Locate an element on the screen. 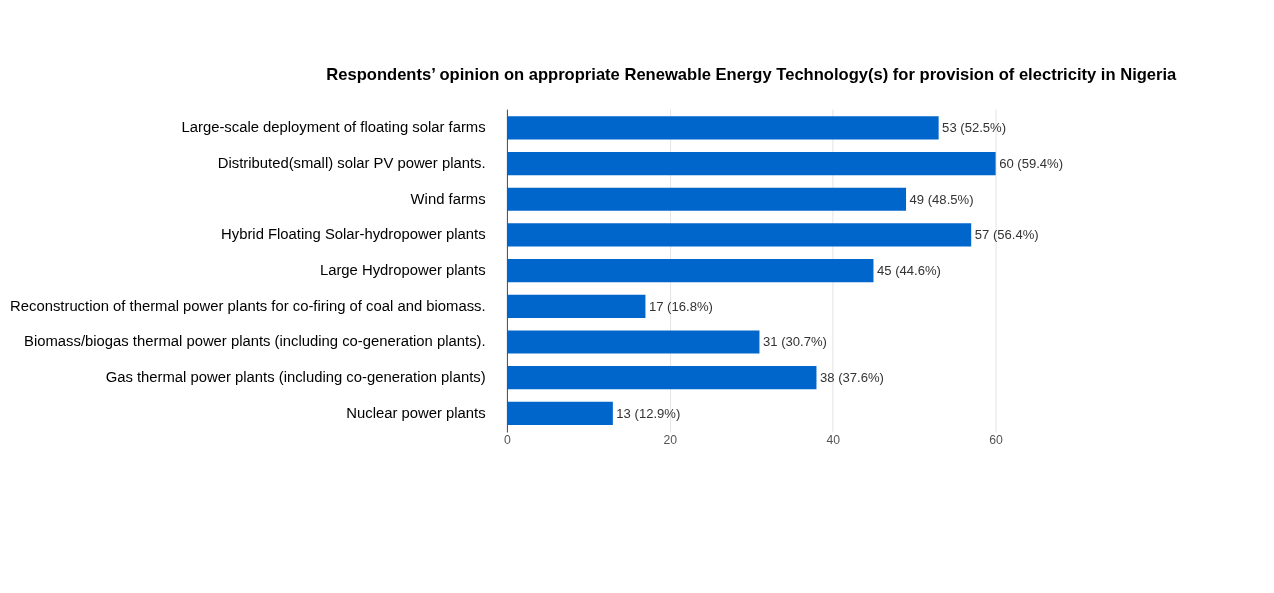  data-label: 38 (37.6%) is located at coordinates (851, 378).